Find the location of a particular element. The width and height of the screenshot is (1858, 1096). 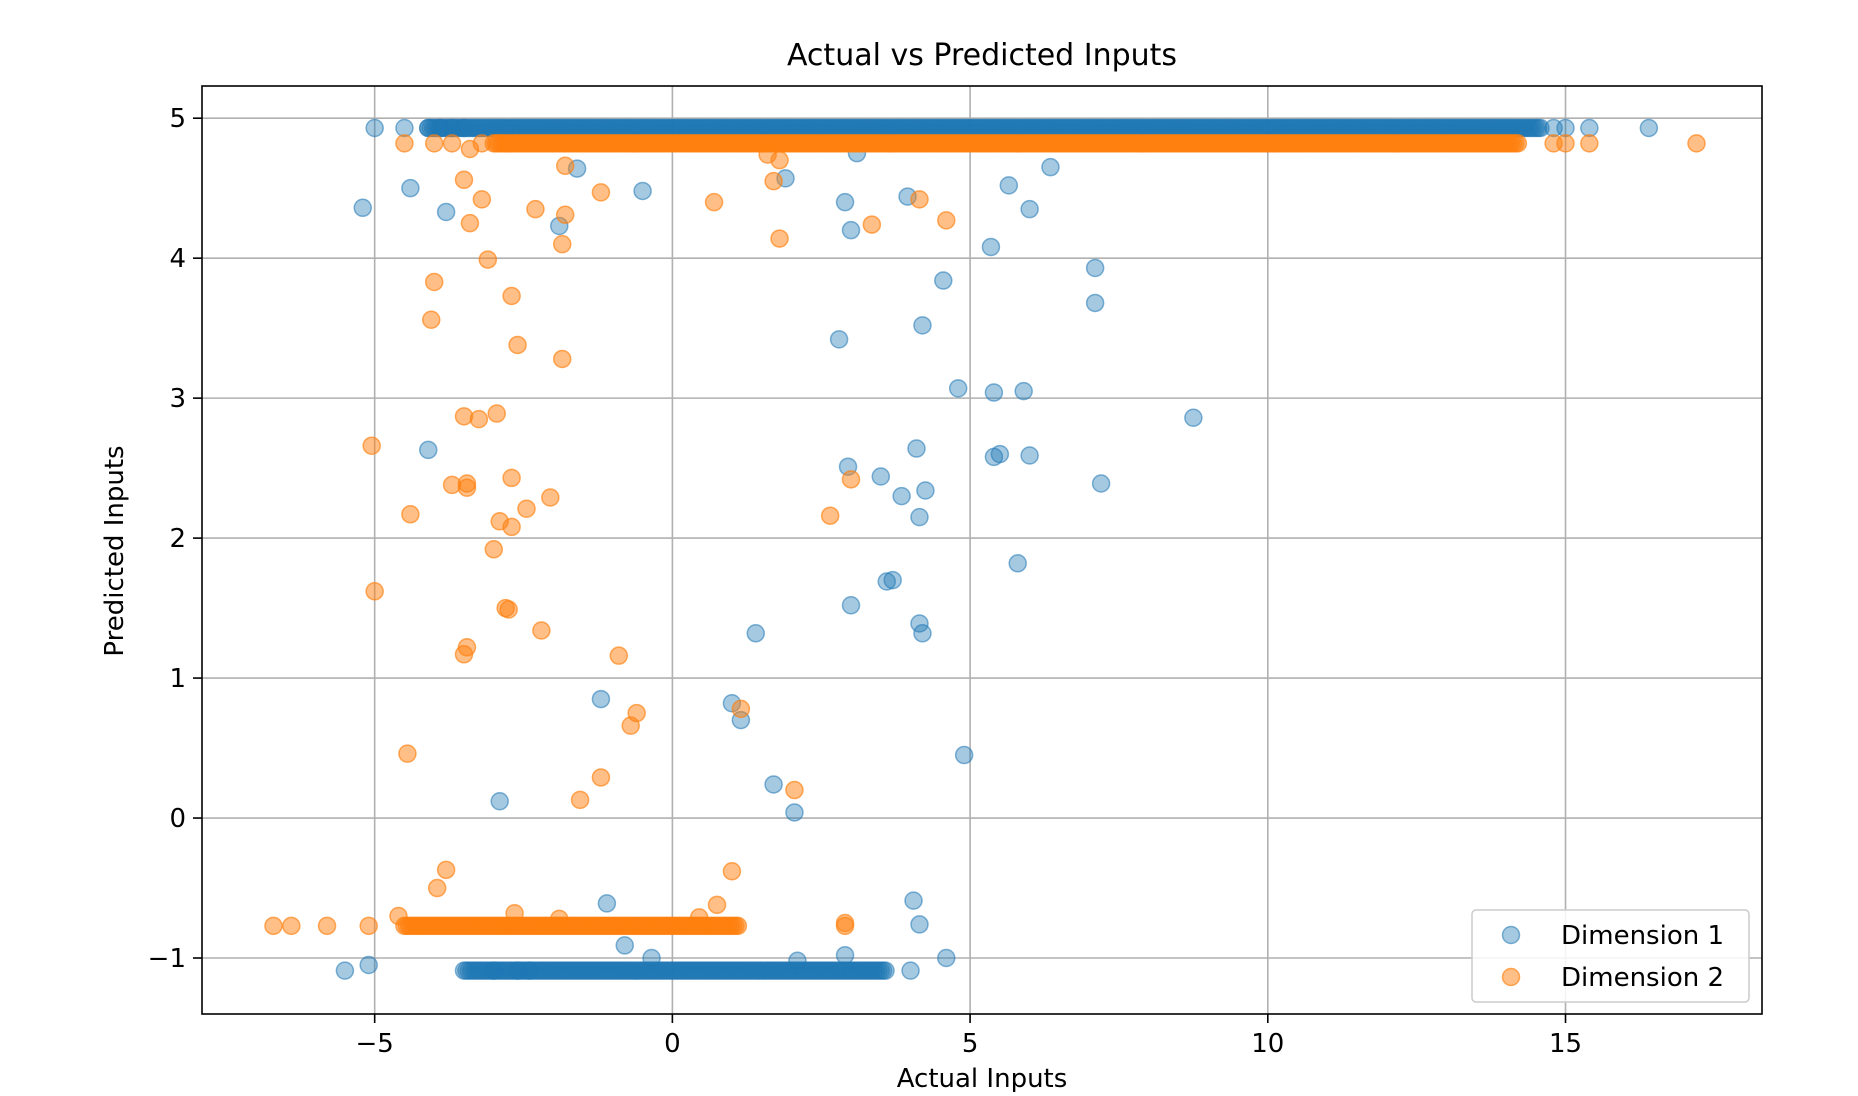

y-tick-label: −1 is located at coordinates (167, 959).